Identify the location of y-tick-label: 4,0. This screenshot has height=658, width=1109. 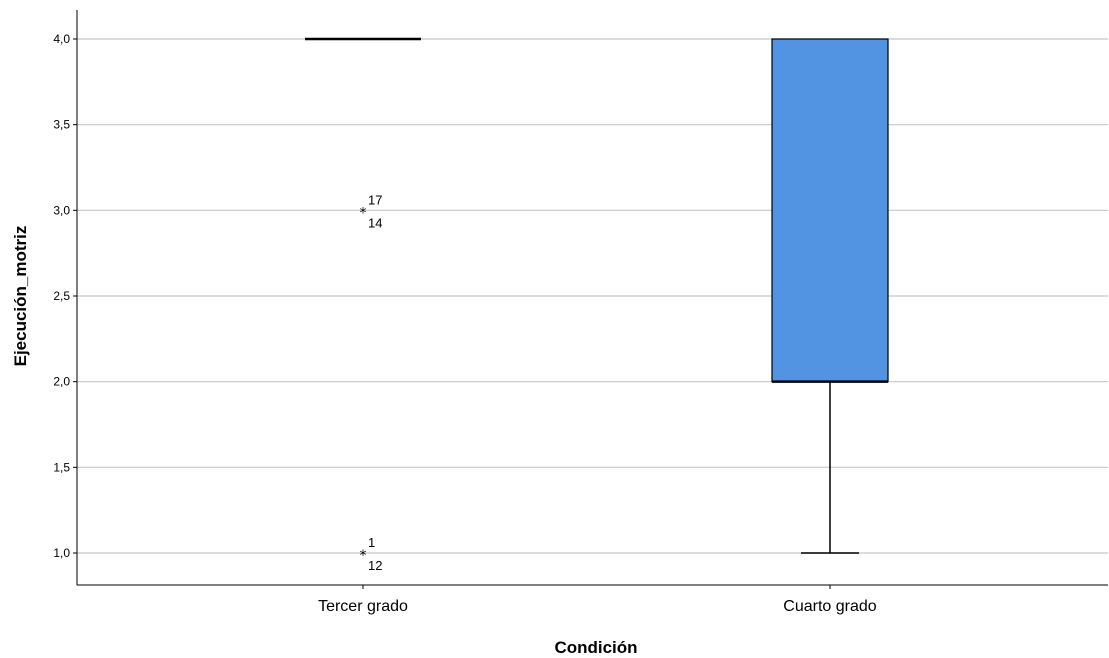
(61, 39).